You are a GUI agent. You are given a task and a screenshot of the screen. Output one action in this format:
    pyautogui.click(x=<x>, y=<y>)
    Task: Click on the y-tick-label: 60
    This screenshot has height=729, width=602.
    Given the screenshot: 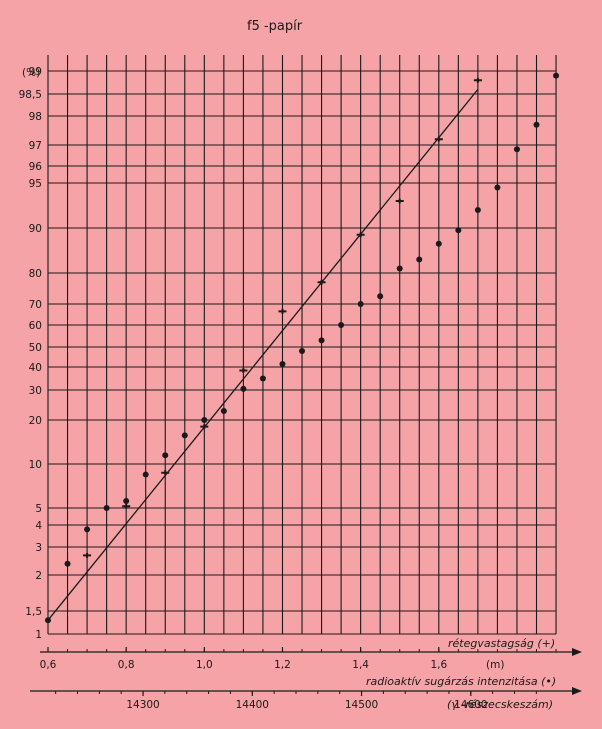 What is the action you would take?
    pyautogui.click(x=35, y=326)
    